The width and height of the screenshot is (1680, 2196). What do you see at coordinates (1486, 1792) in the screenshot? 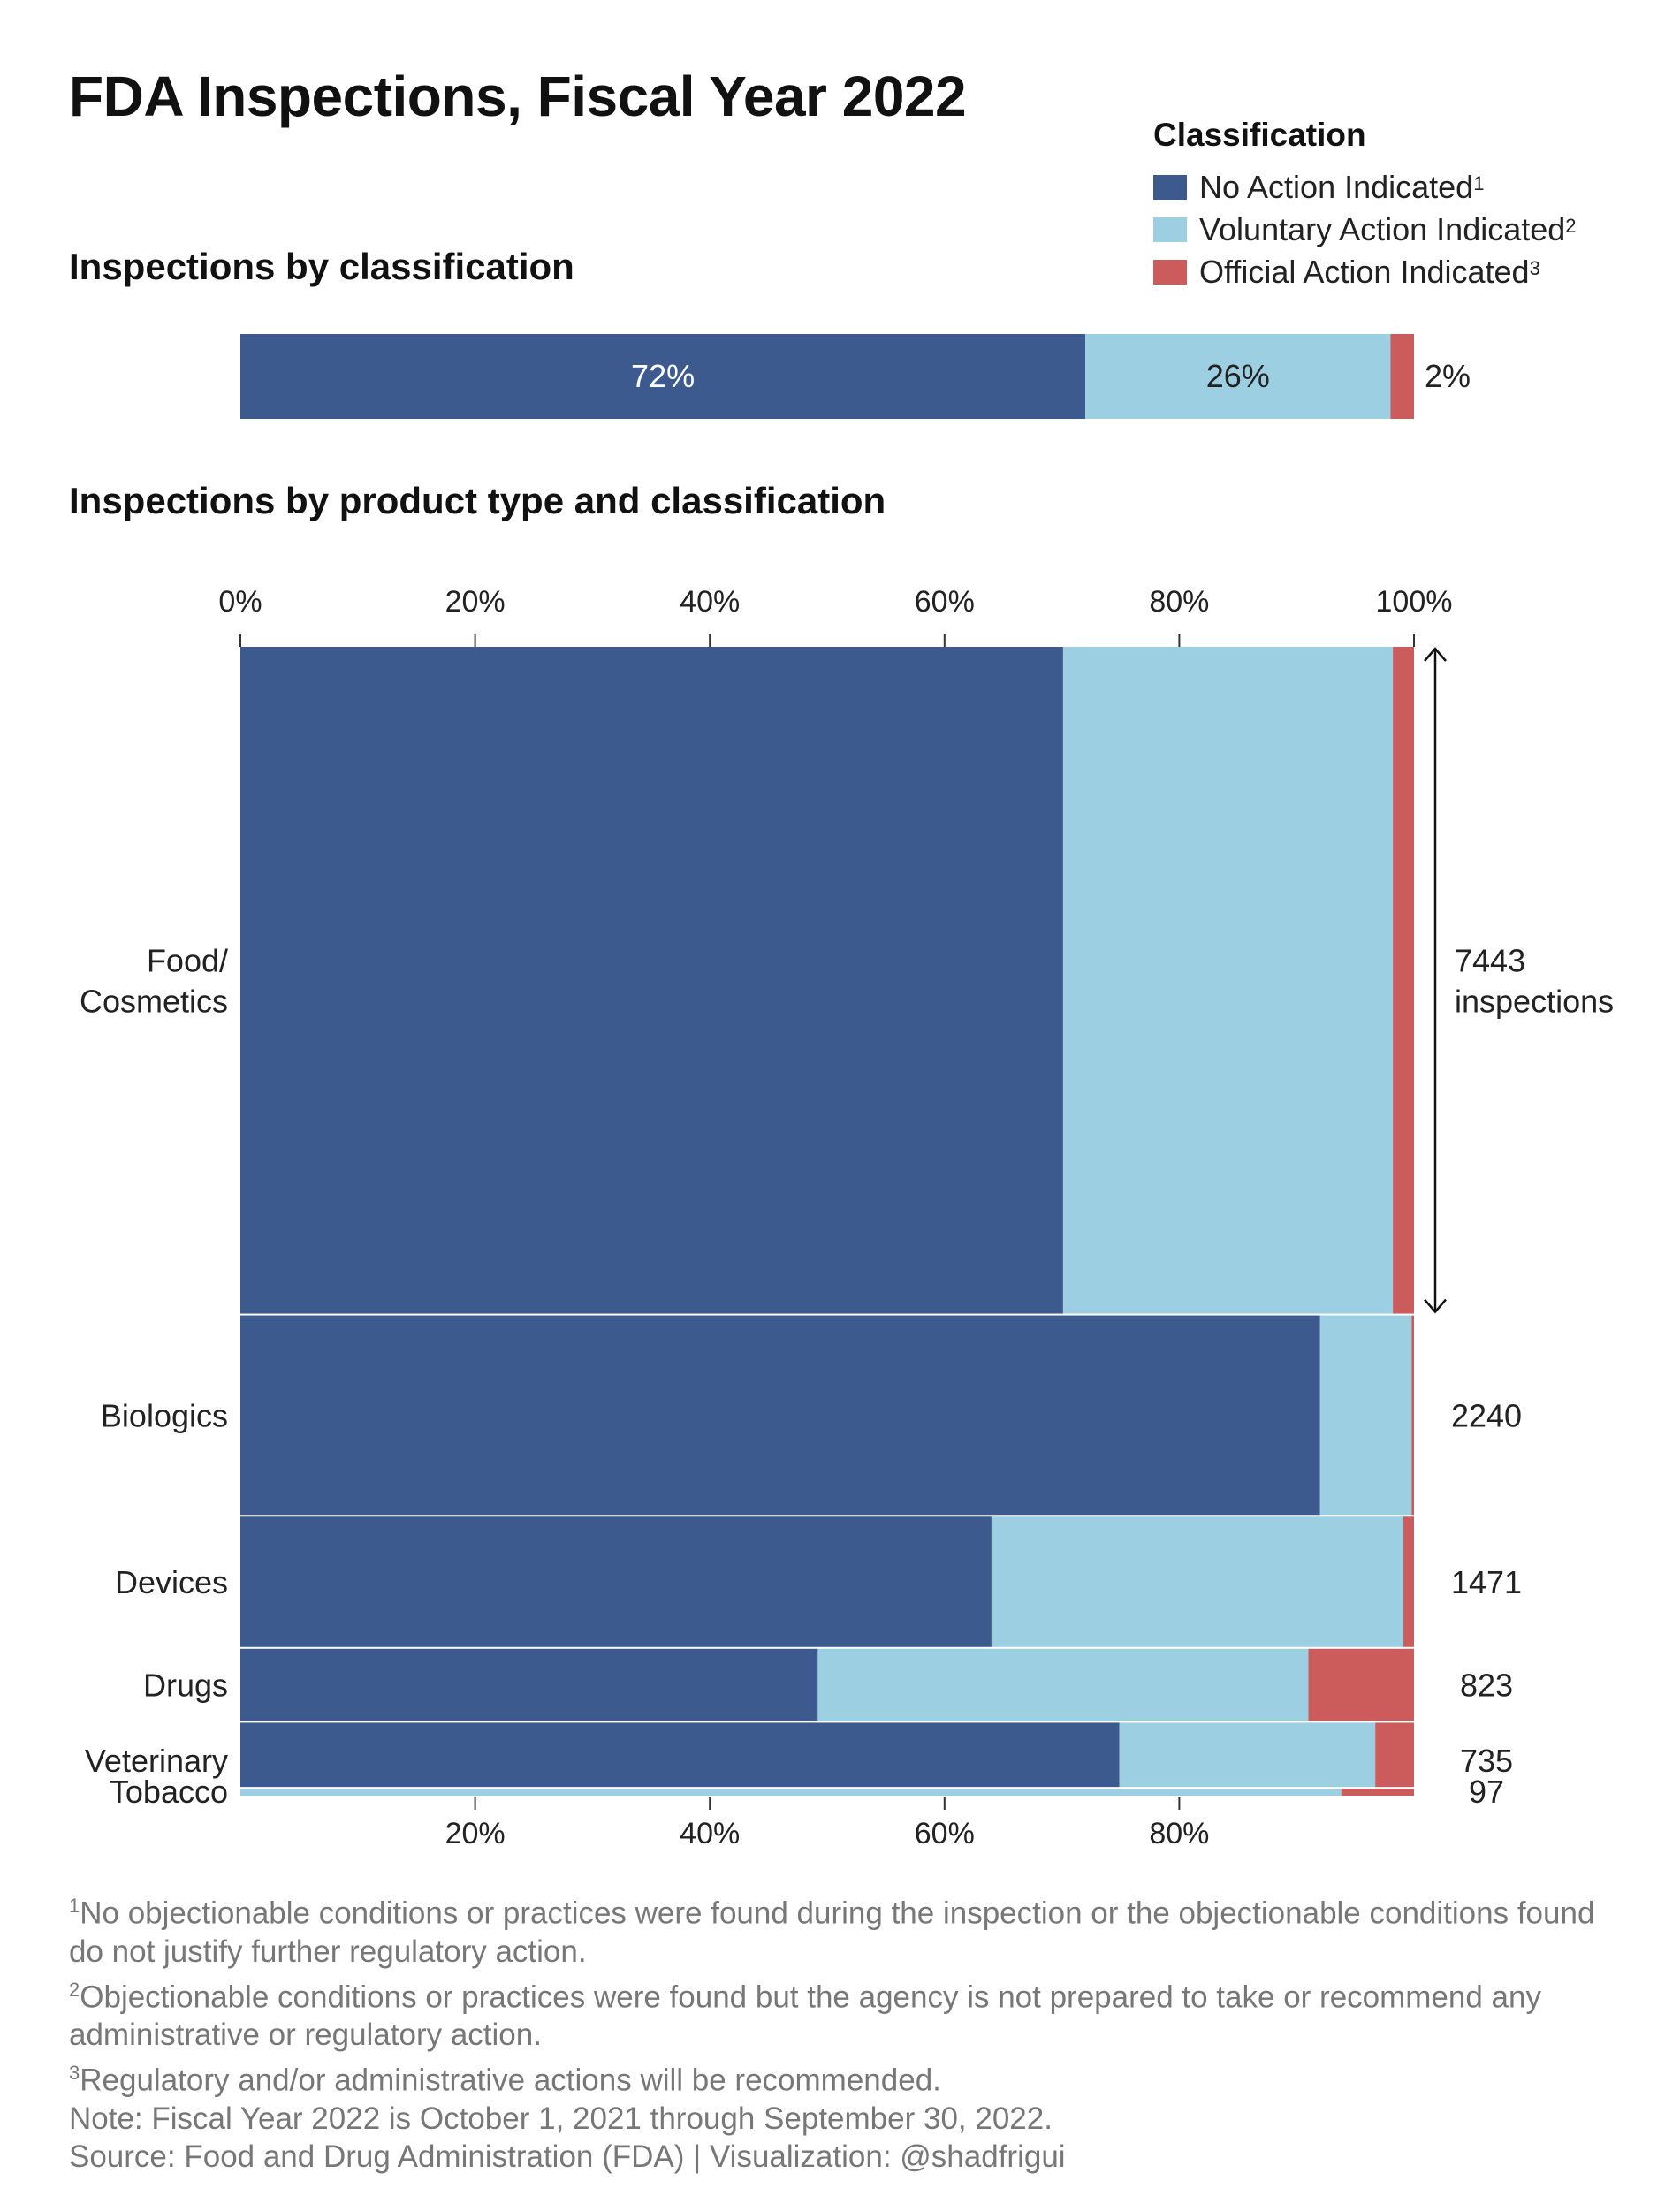
I see `count-label: 97` at bounding box center [1486, 1792].